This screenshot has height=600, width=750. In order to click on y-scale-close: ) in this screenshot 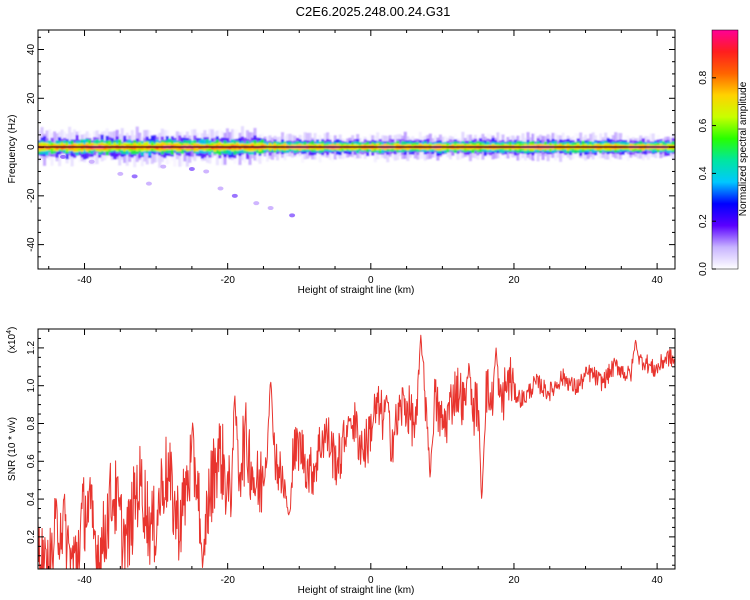, I will do `click(12, 328)`.